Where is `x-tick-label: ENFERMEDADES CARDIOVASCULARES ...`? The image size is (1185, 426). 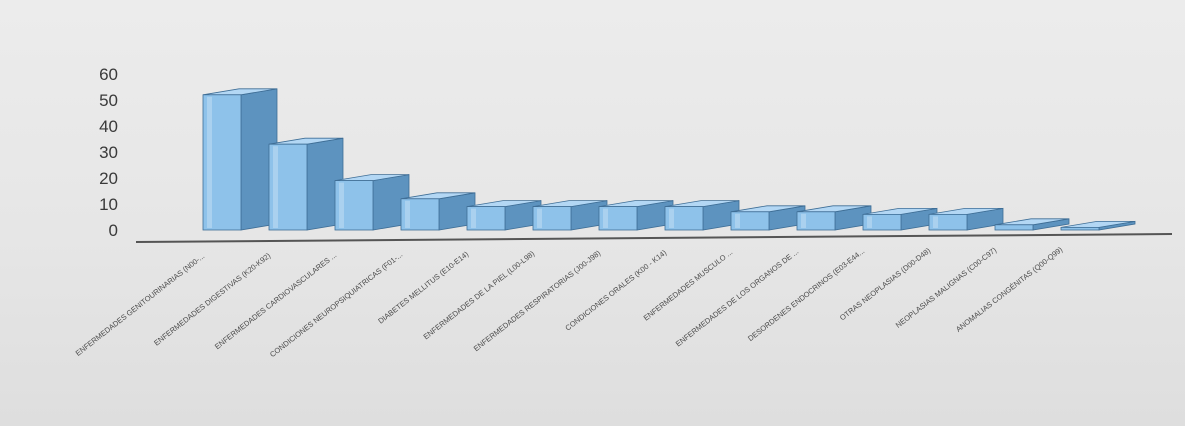 x-tick-label: ENFERMEDADES CARDIOVASCULARES ... is located at coordinates (275, 300).